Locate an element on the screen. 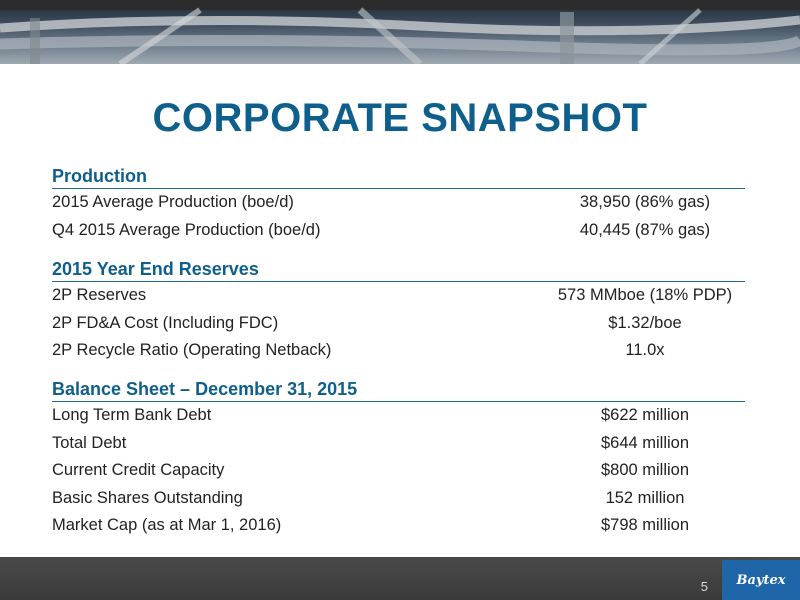 The image size is (800, 600). table-row: Basic Shares Outstanding 152 million is located at coordinates (398, 499).